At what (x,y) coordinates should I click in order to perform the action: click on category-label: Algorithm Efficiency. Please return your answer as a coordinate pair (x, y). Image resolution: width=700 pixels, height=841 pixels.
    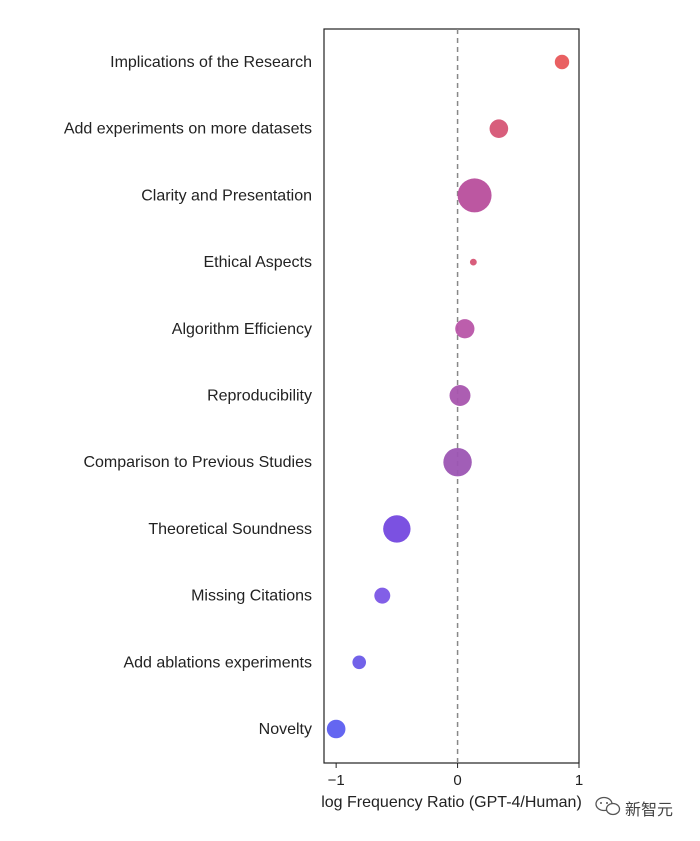
    Looking at the image, I should click on (242, 329).